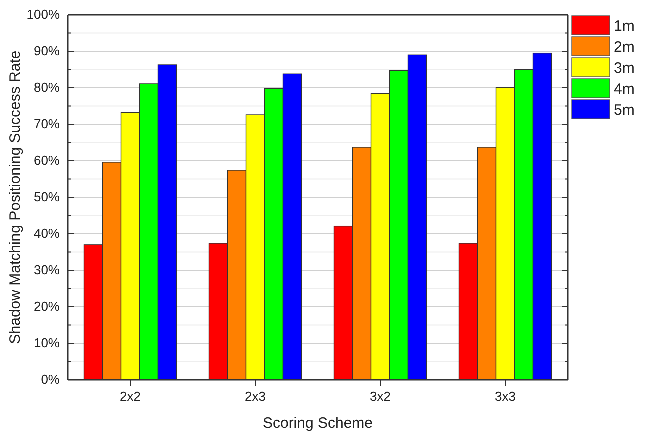 Image resolution: width=648 pixels, height=434 pixels. What do you see at coordinates (47, 160) in the screenshot?
I see `y-tick-label: 60%` at bounding box center [47, 160].